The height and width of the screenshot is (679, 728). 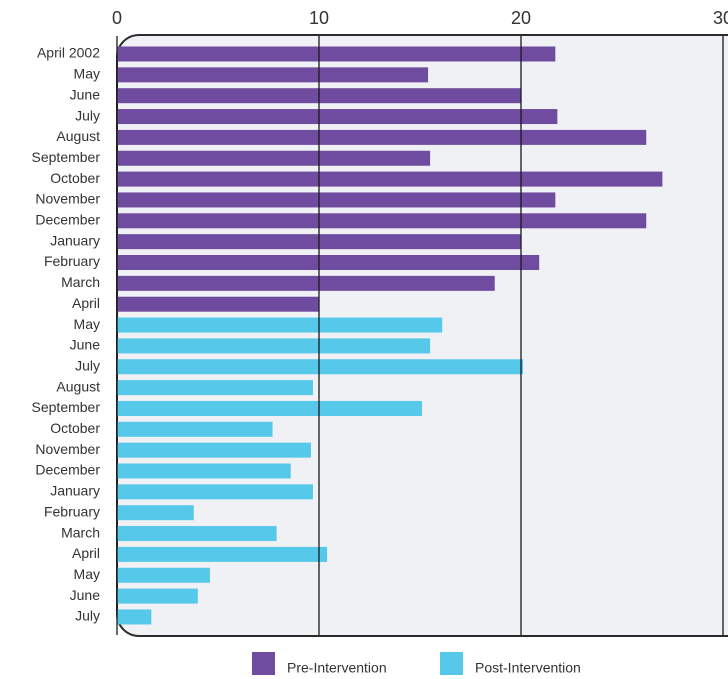 What do you see at coordinates (117, 18) in the screenshot?
I see `x-tick-label: 0` at bounding box center [117, 18].